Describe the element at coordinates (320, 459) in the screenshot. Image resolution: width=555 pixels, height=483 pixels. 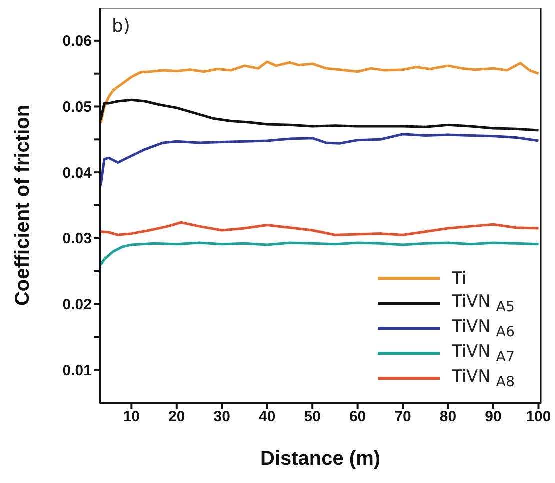
I see `x-axis-title: Distance (m)` at that location.